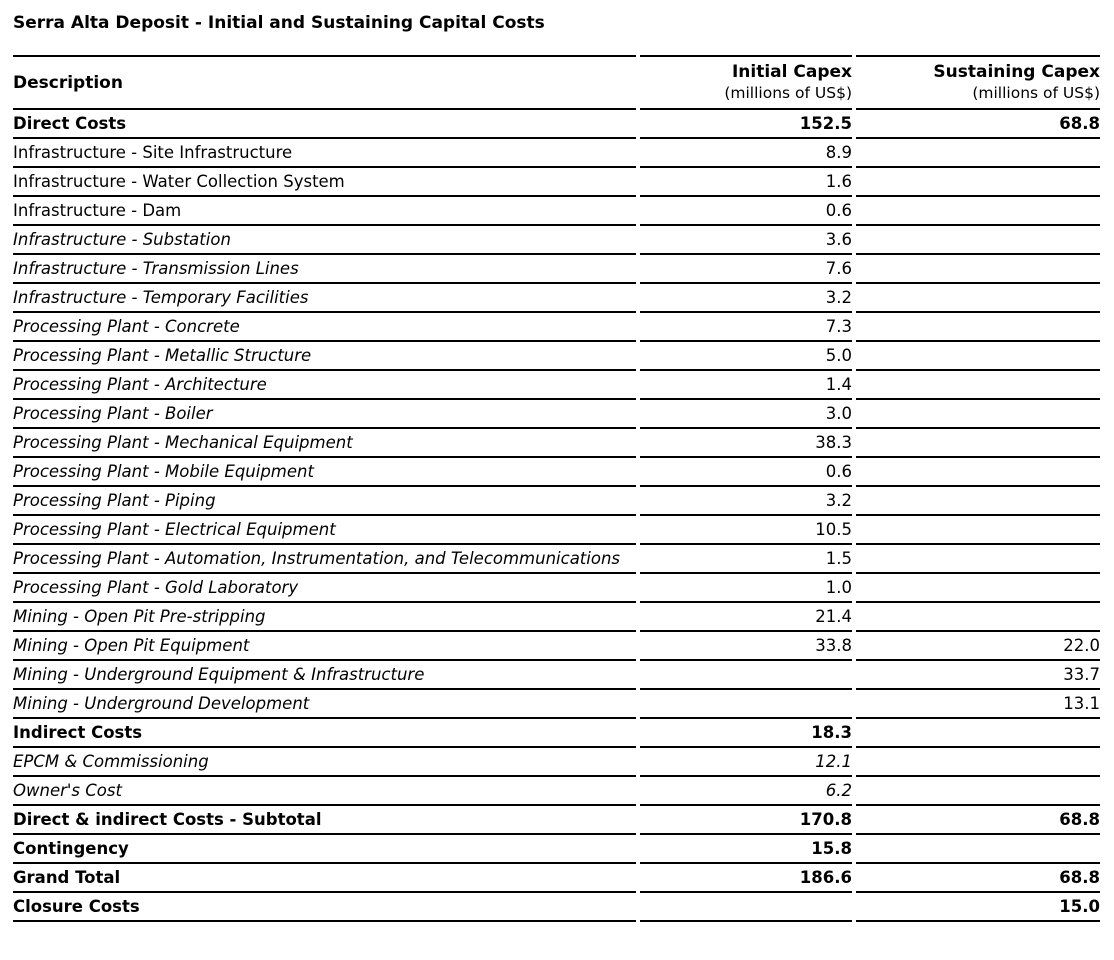 Image resolution: width=1114 pixels, height=960 pixels. Describe the element at coordinates (1016, 71) in the screenshot. I see `column-header-sustaining-capex-label: Sustaining Capex` at that location.